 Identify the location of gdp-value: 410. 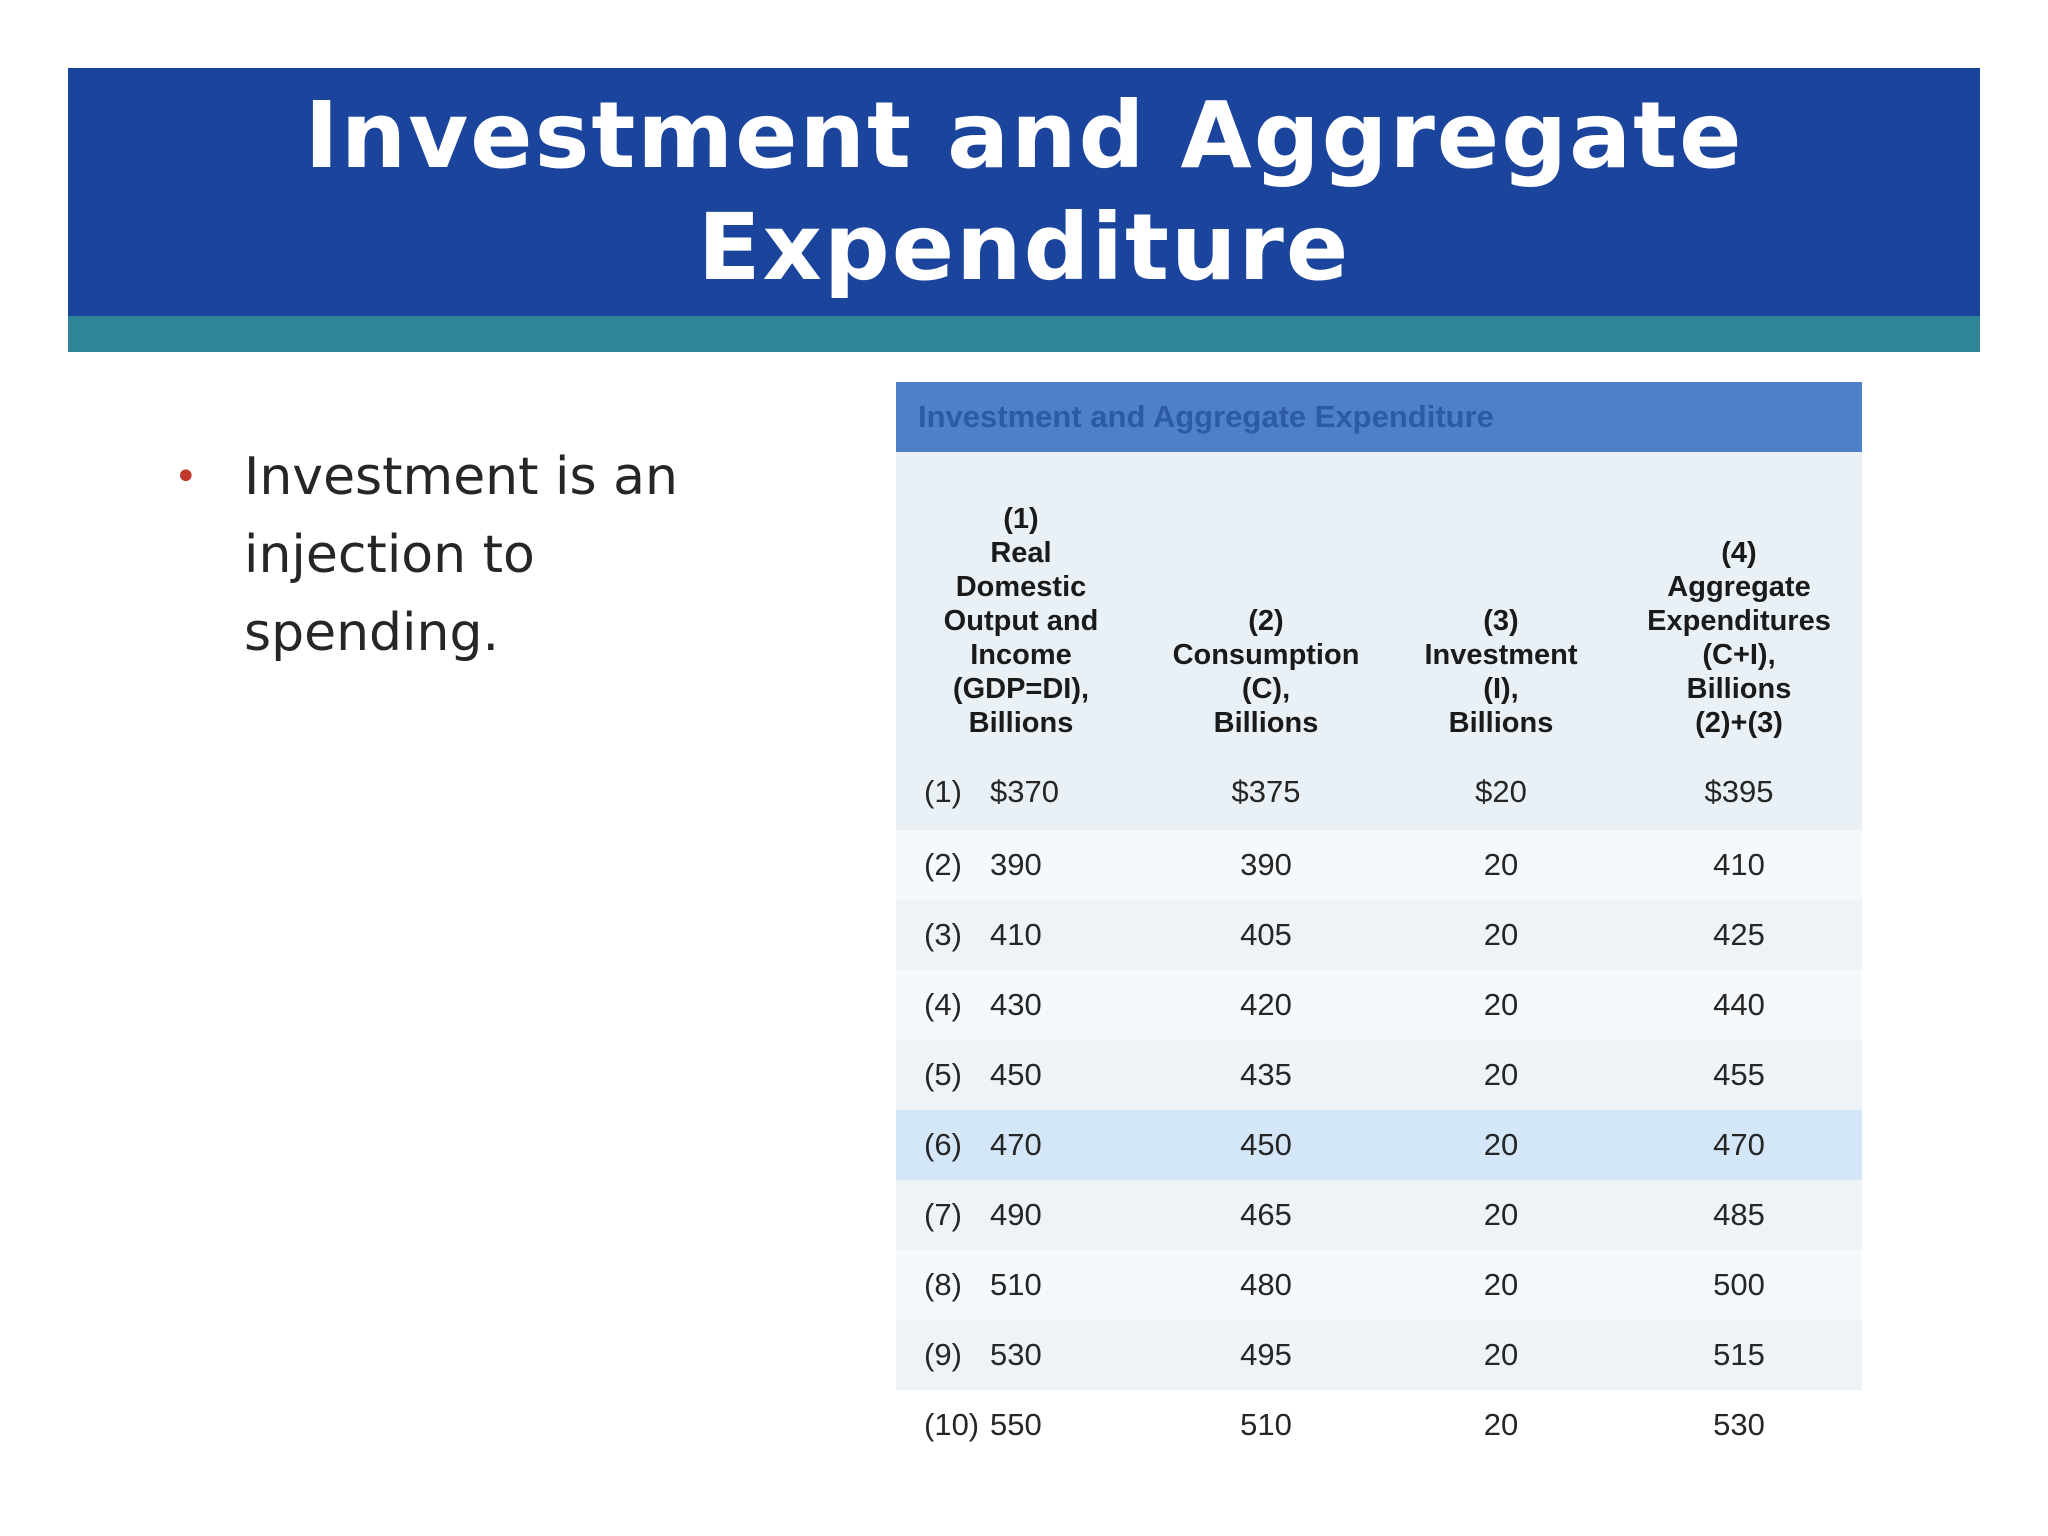
(1016, 934).